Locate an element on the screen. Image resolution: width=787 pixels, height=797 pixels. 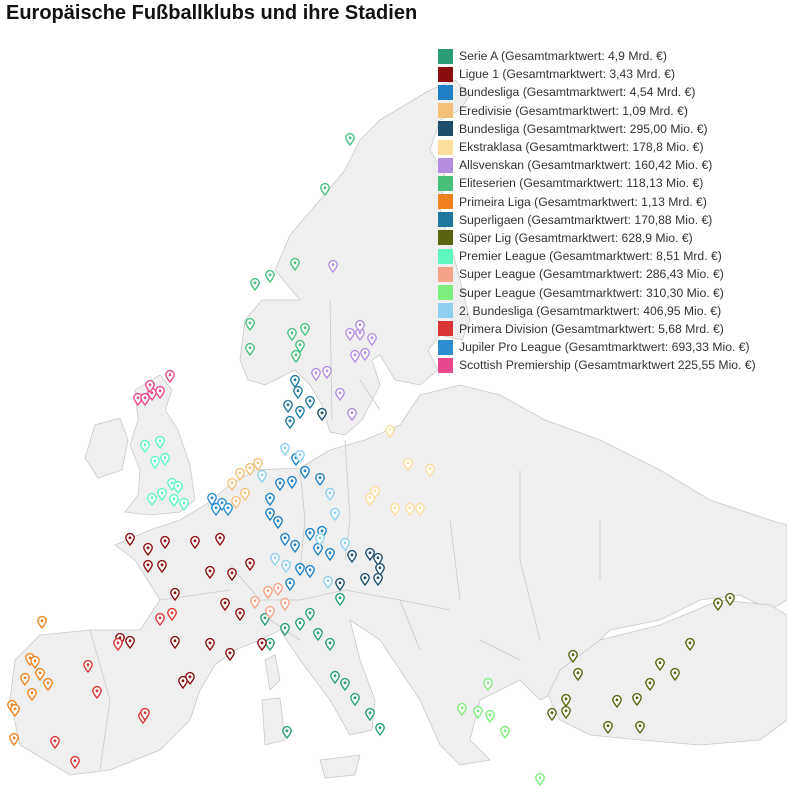
legend-item-fra: Ligue 1 (Gesamtmarktwert: 3,43 Mrd. €) is located at coordinates (597, 74).